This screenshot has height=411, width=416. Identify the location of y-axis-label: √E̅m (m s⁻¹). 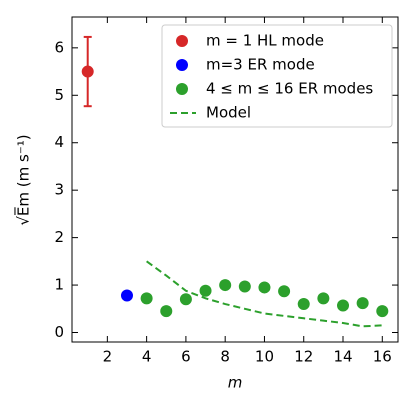
(23, 179).